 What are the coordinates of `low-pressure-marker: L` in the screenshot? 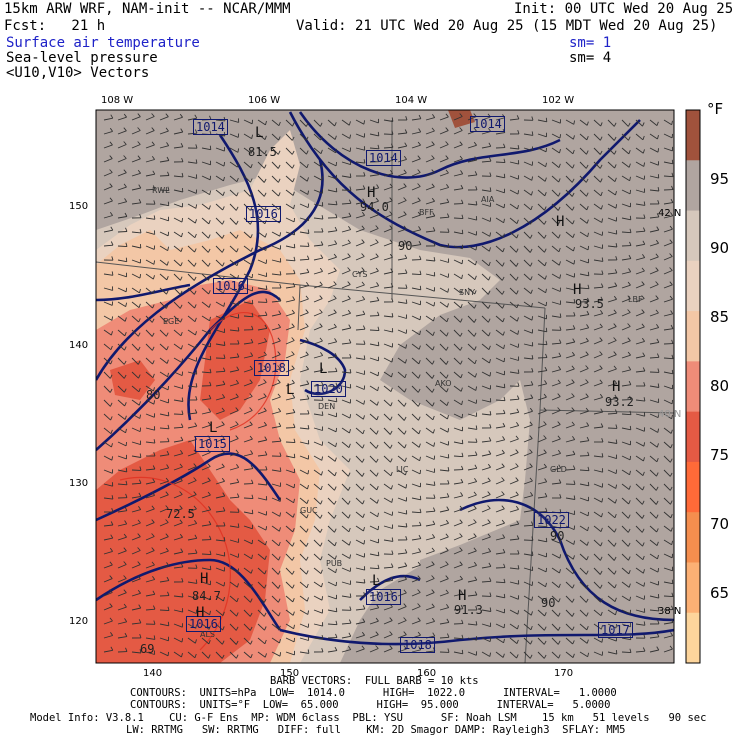 It's located at (290, 390).